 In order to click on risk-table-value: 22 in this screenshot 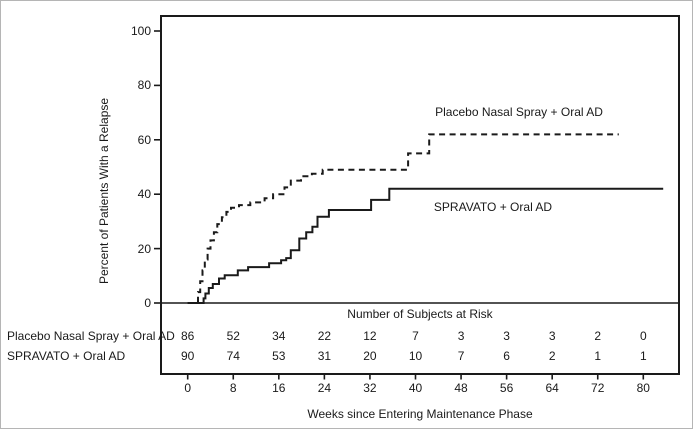, I will do `click(324, 336)`.